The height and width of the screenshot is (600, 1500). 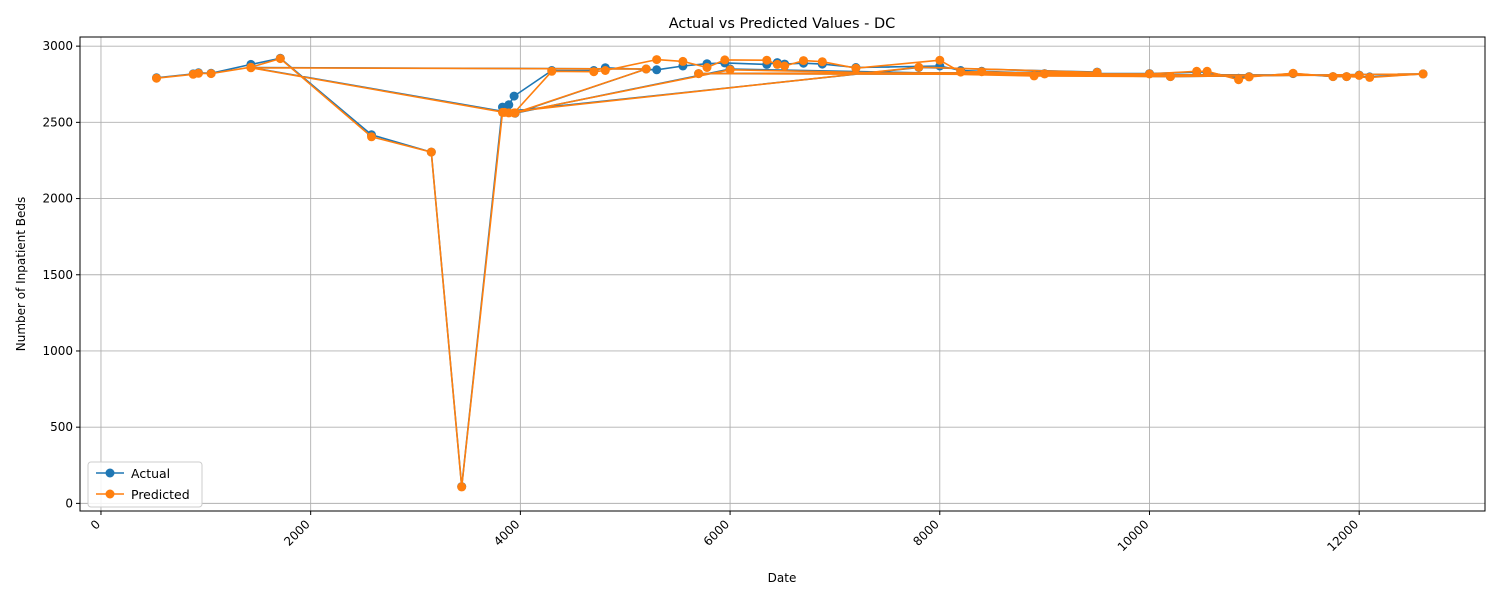 What do you see at coordinates (782, 578) in the screenshot?
I see `x-axis-label: Date` at bounding box center [782, 578].